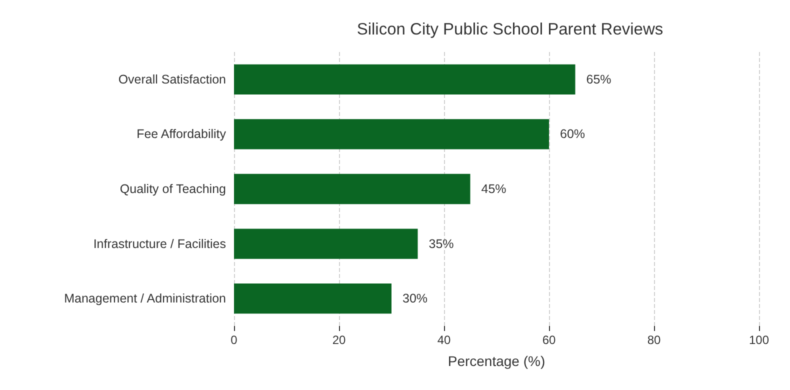 The image size is (790, 390). What do you see at coordinates (441, 243) in the screenshot?
I see `data-label: 35%` at bounding box center [441, 243].